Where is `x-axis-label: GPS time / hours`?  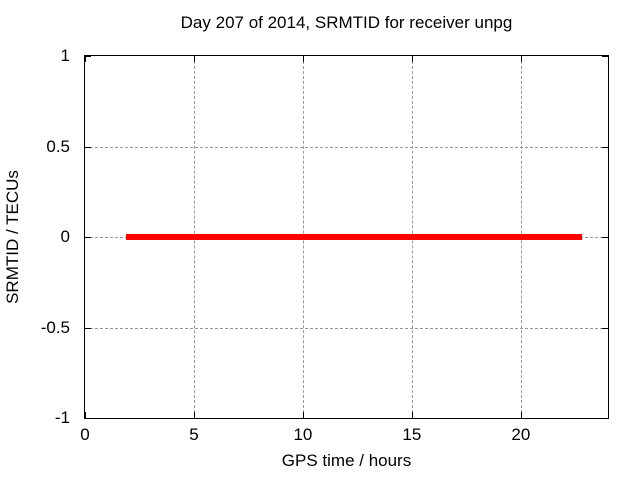 x-axis-label: GPS time / hours is located at coordinates (346, 460).